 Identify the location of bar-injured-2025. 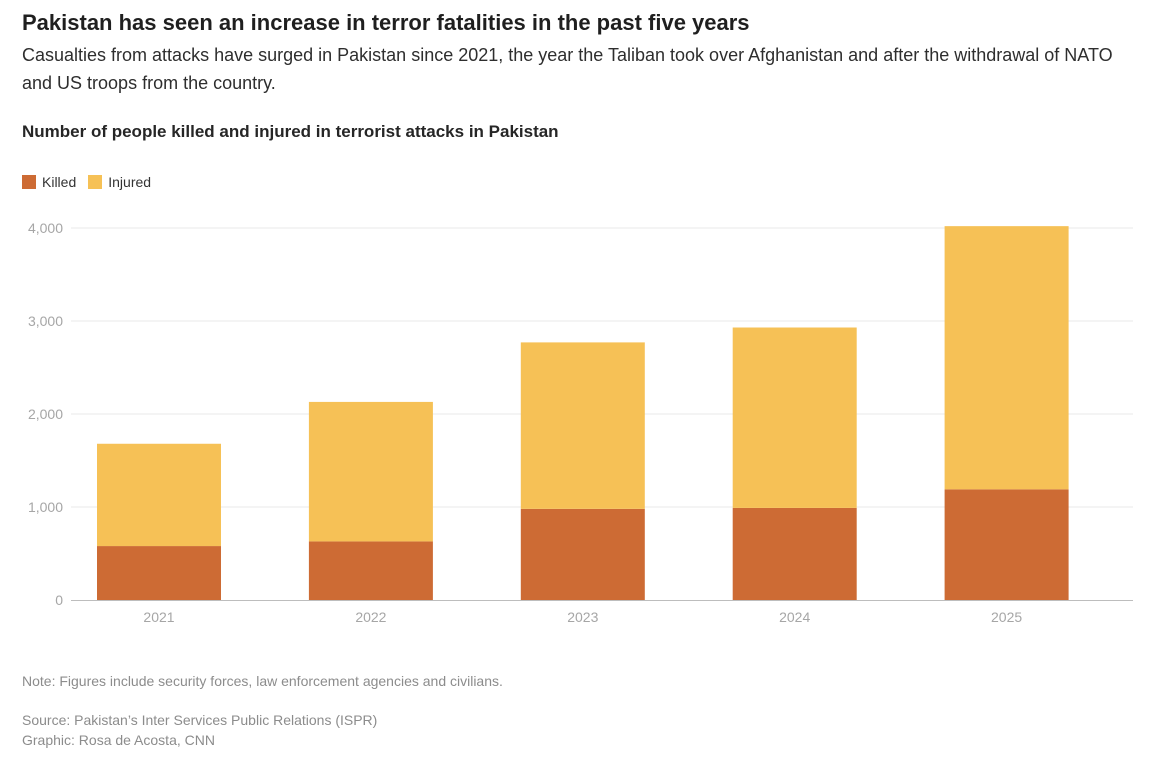
(1006, 358).